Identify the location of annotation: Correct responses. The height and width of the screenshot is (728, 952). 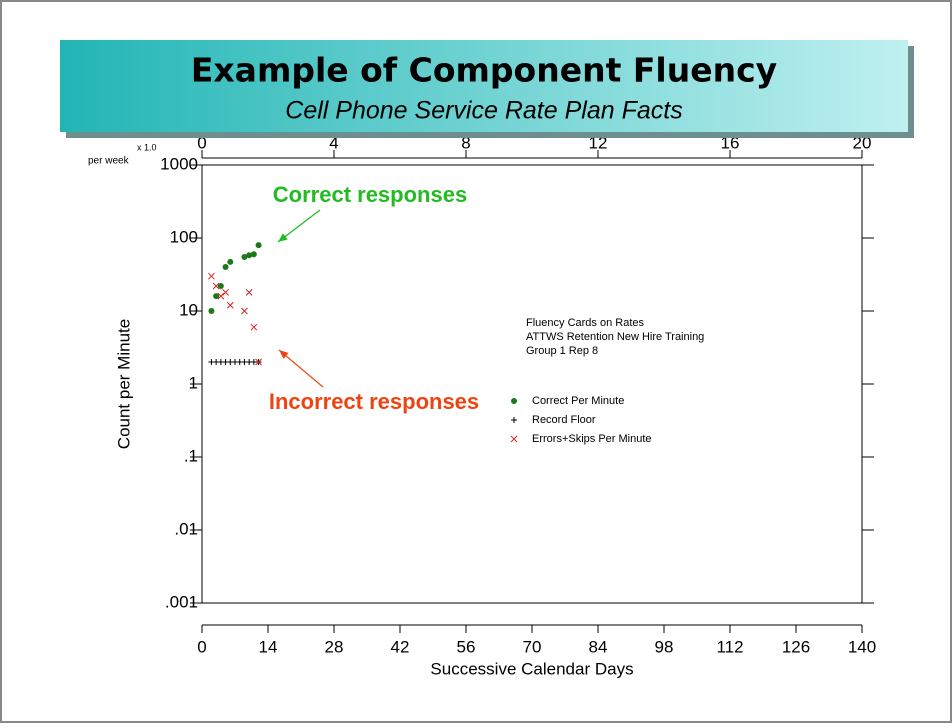
(370, 194).